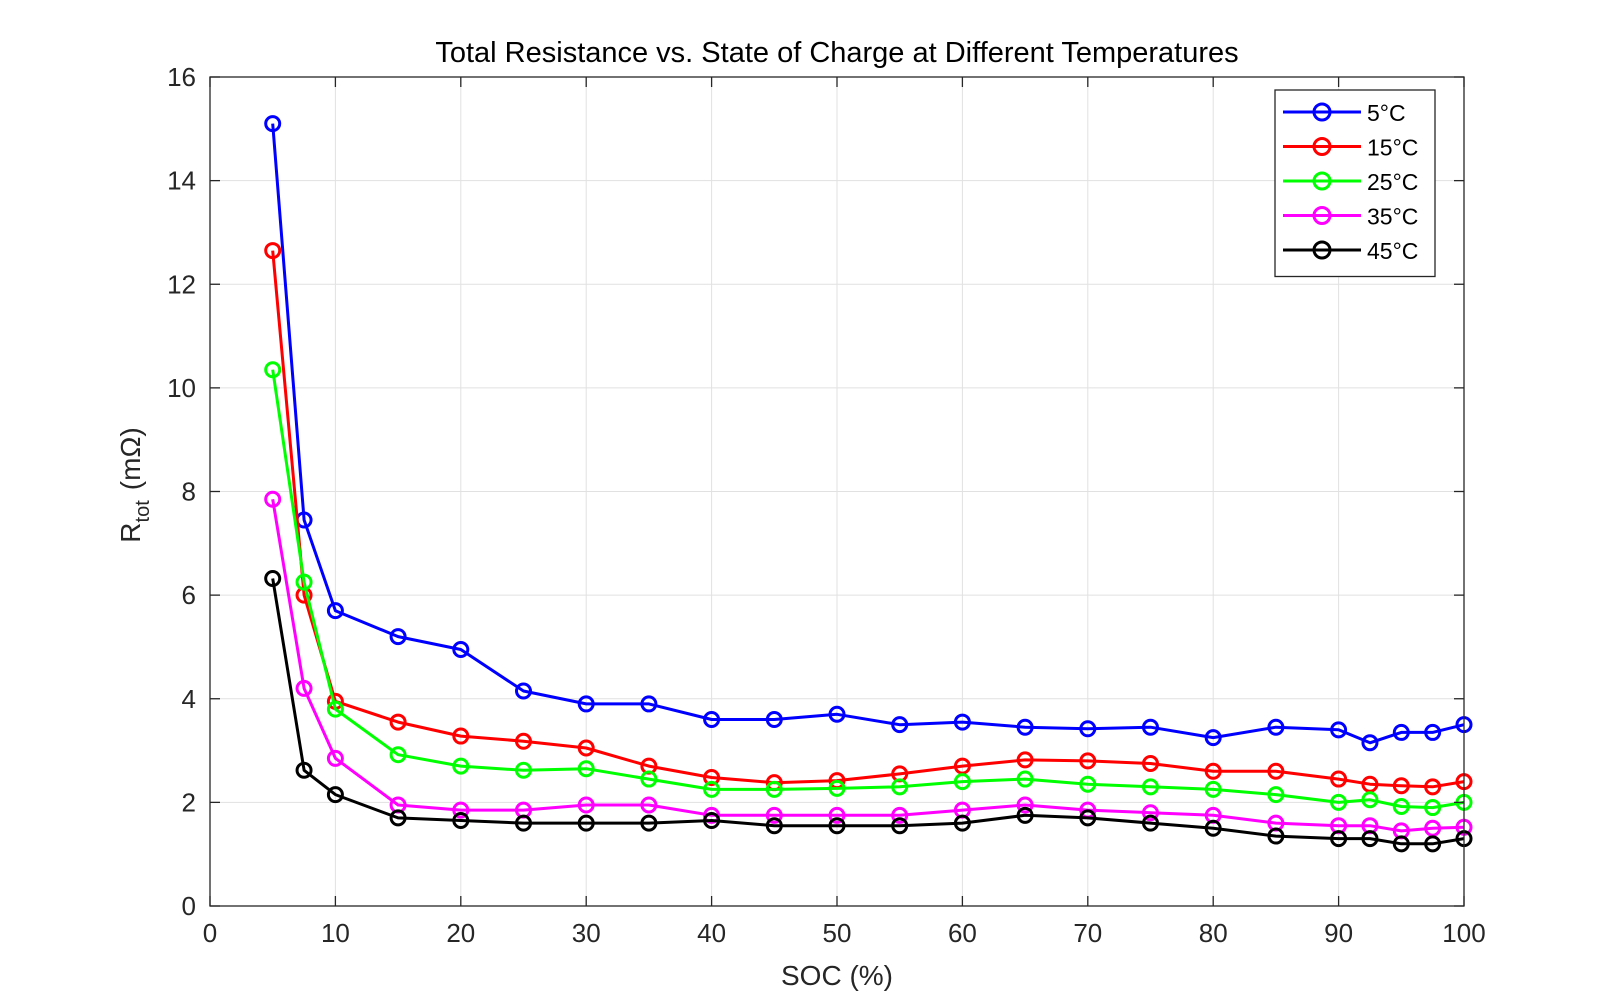  I want to click on legend-entry: 45°C, so click(1350, 251).